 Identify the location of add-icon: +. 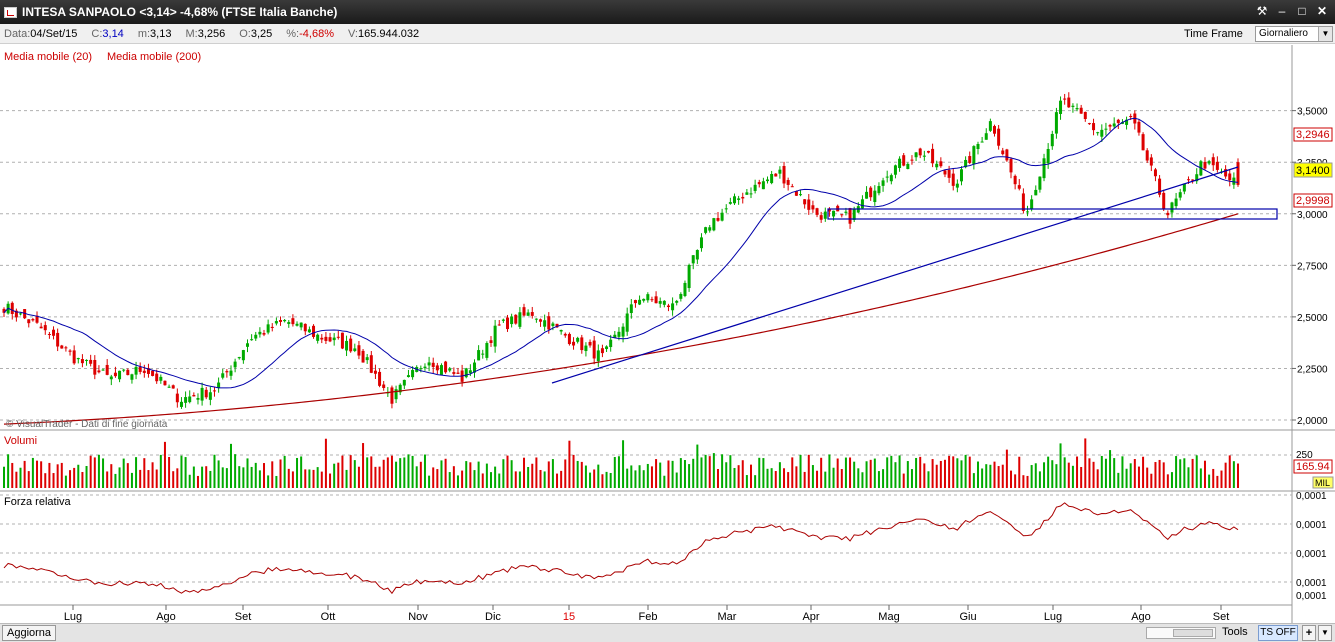
(1309, 633).